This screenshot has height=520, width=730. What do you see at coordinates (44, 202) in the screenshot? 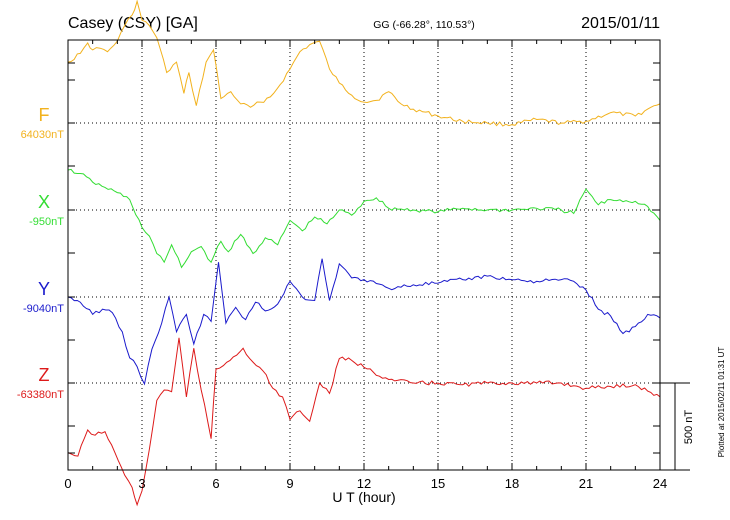
I see `series-name-x: X` at bounding box center [44, 202].